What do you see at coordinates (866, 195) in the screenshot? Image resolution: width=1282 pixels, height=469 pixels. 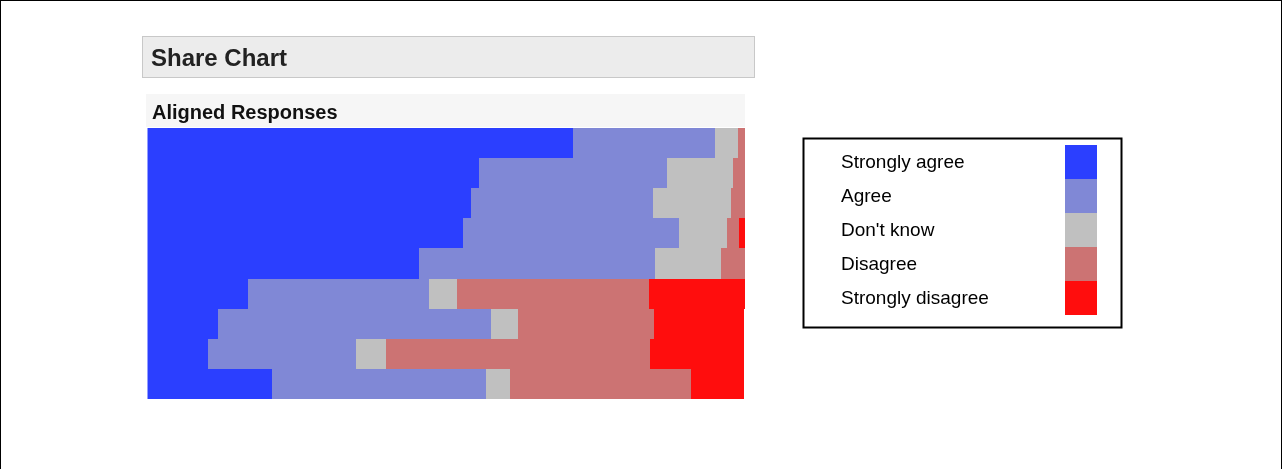 I see `text: Agree` at bounding box center [866, 195].